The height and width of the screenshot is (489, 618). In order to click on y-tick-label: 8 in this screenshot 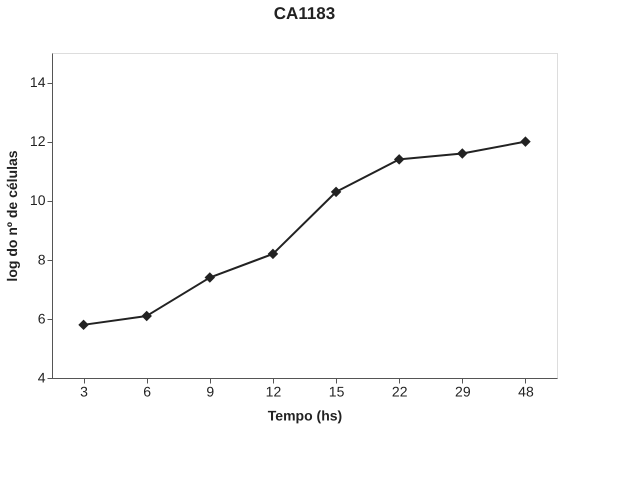, I will do `click(42, 259)`.